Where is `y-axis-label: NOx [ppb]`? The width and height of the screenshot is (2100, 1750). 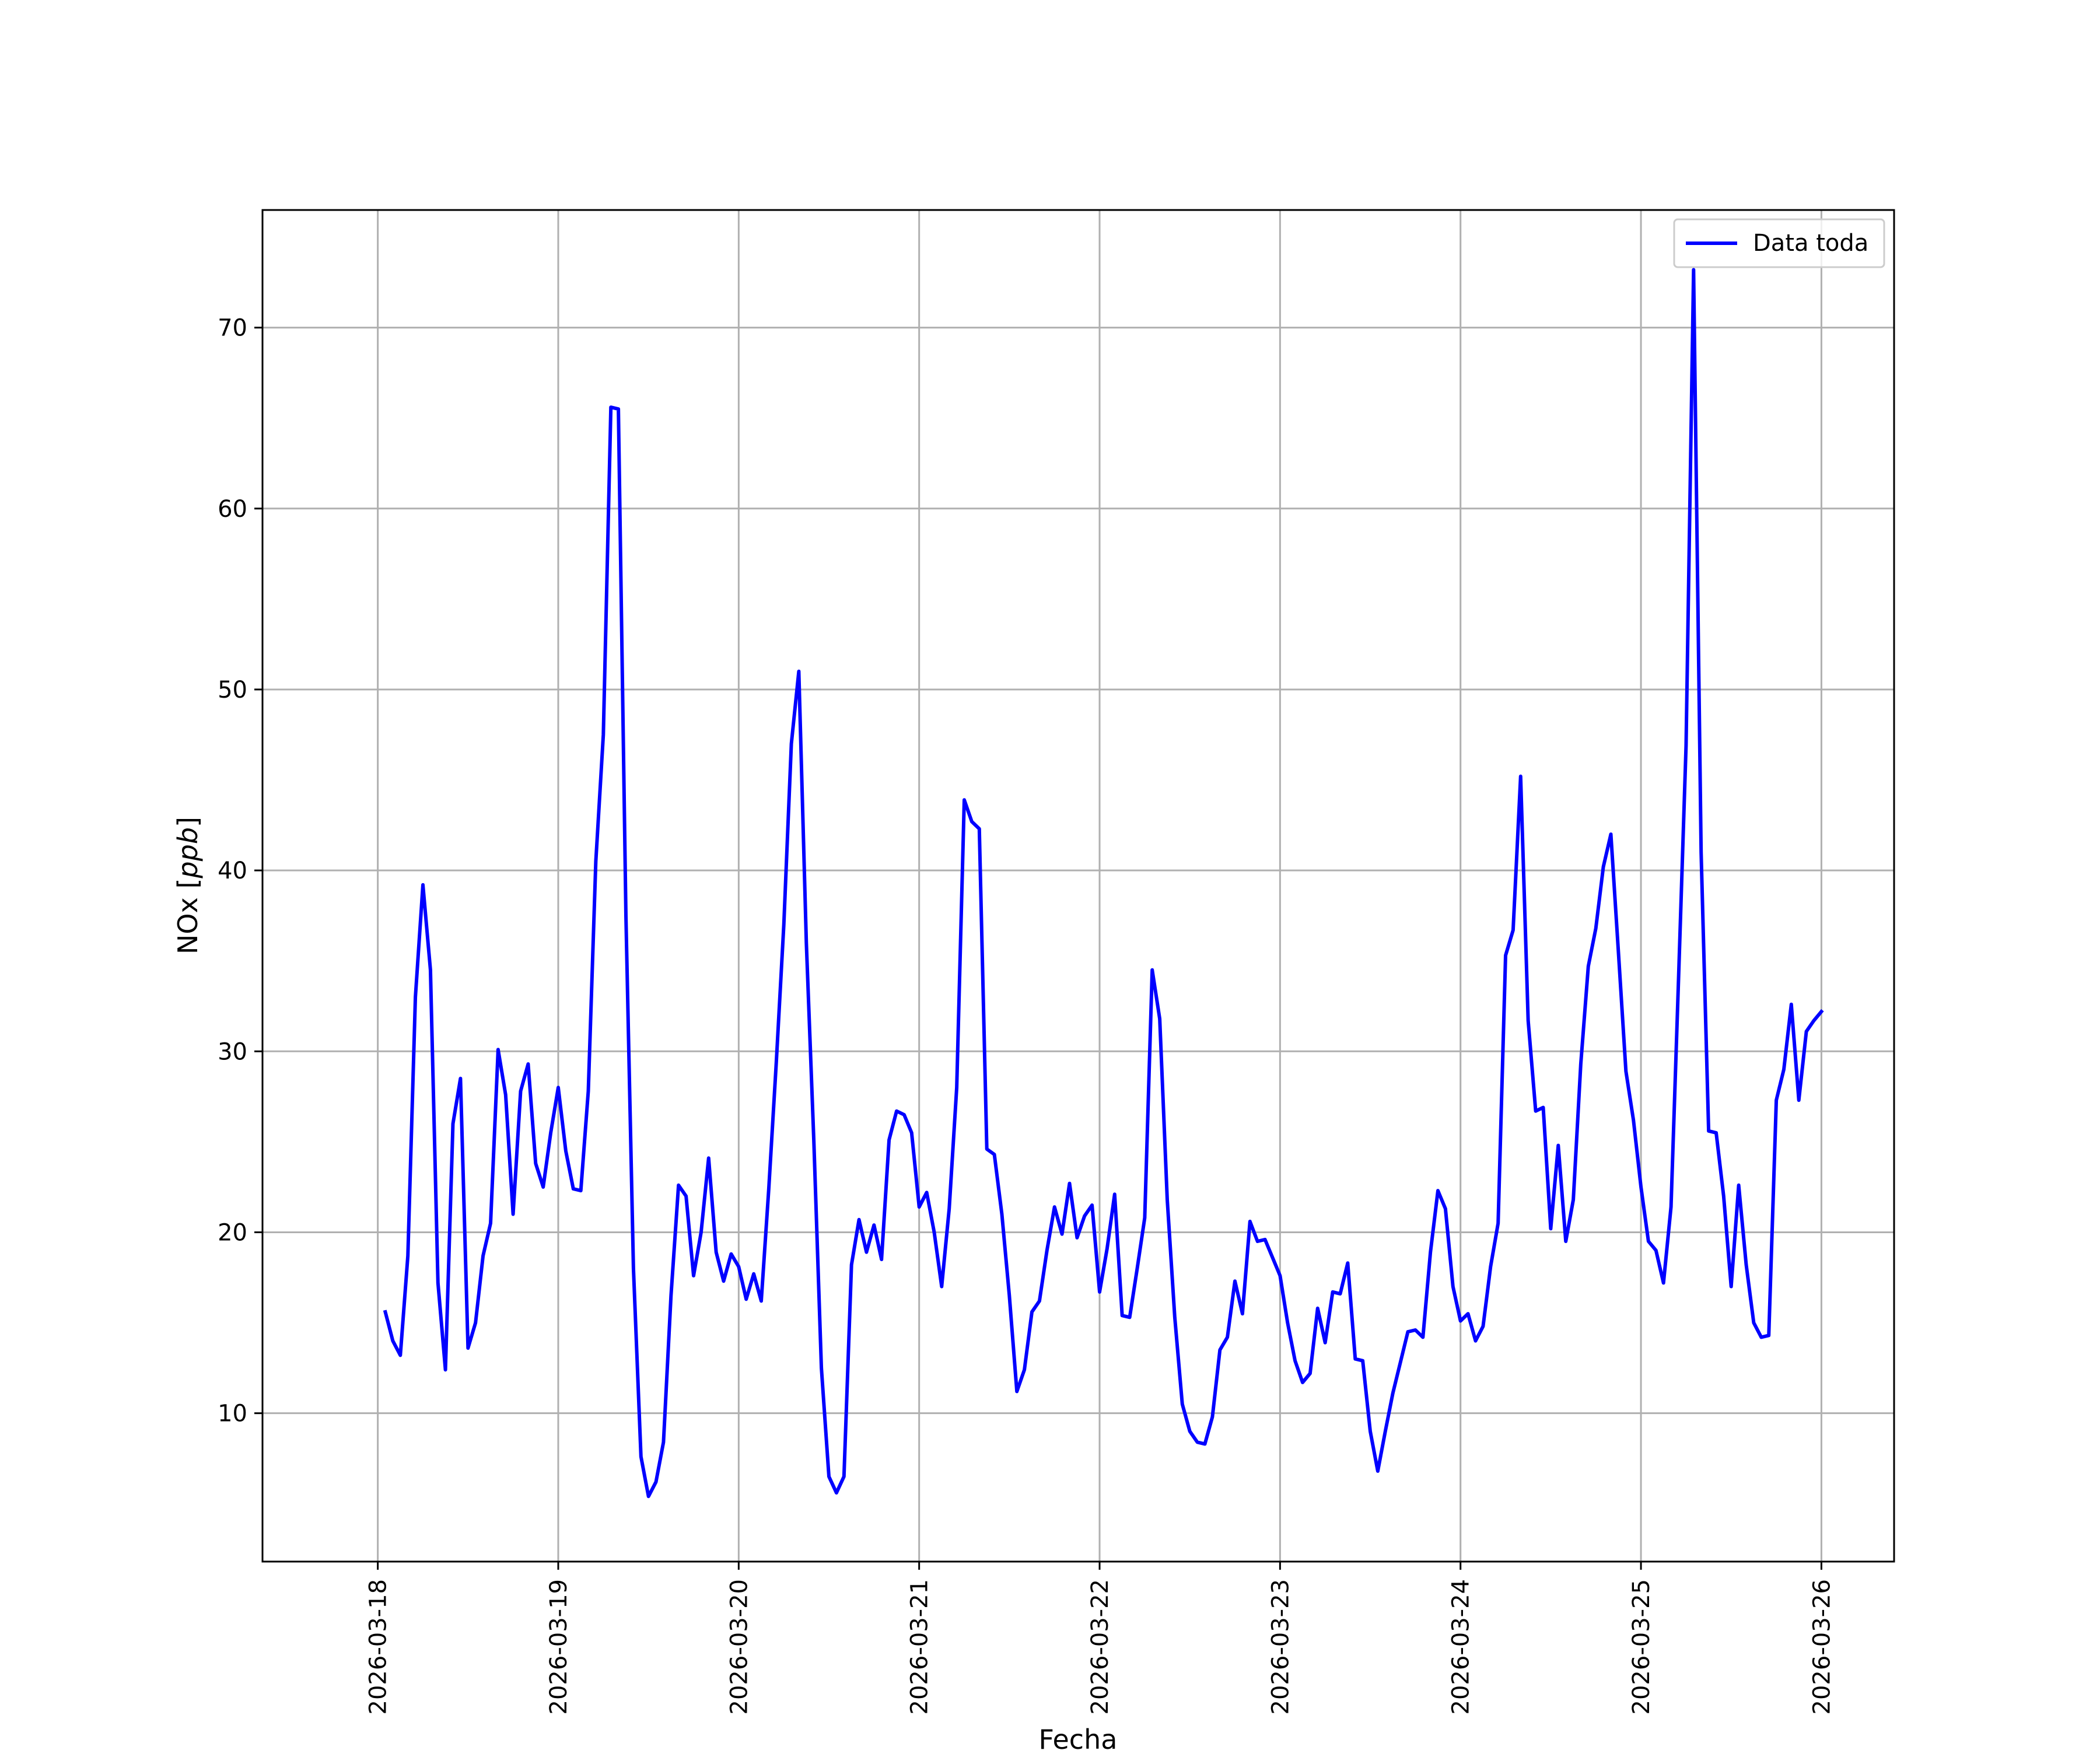 y-axis-label: NOx [ppb] is located at coordinates (188, 885).